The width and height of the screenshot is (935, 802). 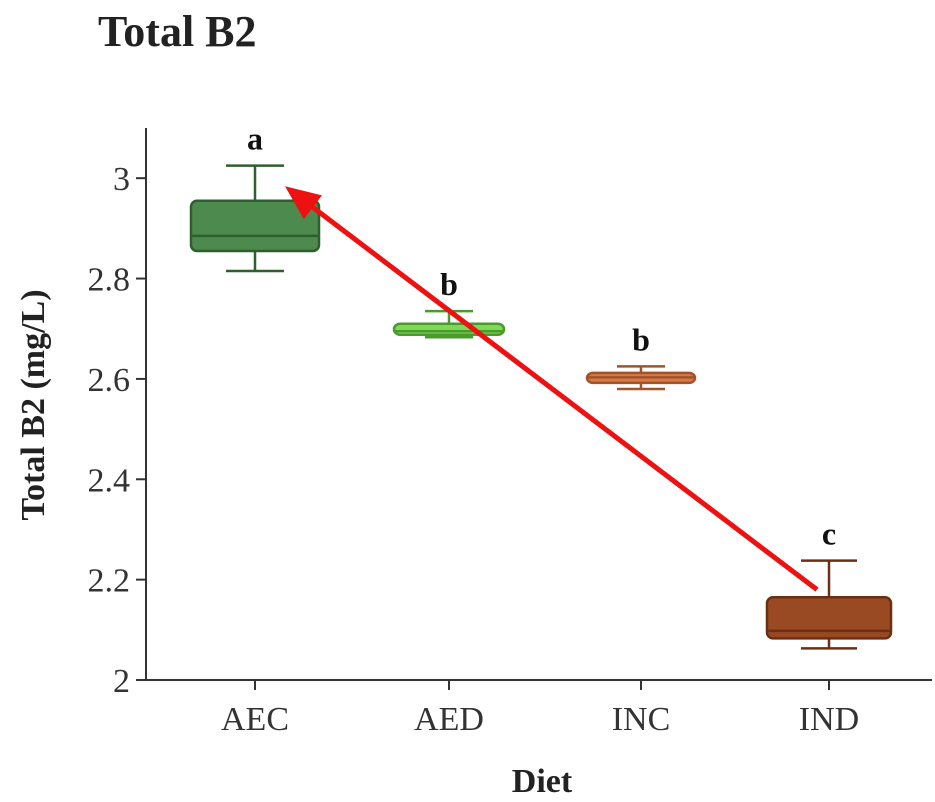 I want to click on y-axis-title: Total B2 (mg/L), so click(x=33, y=404).